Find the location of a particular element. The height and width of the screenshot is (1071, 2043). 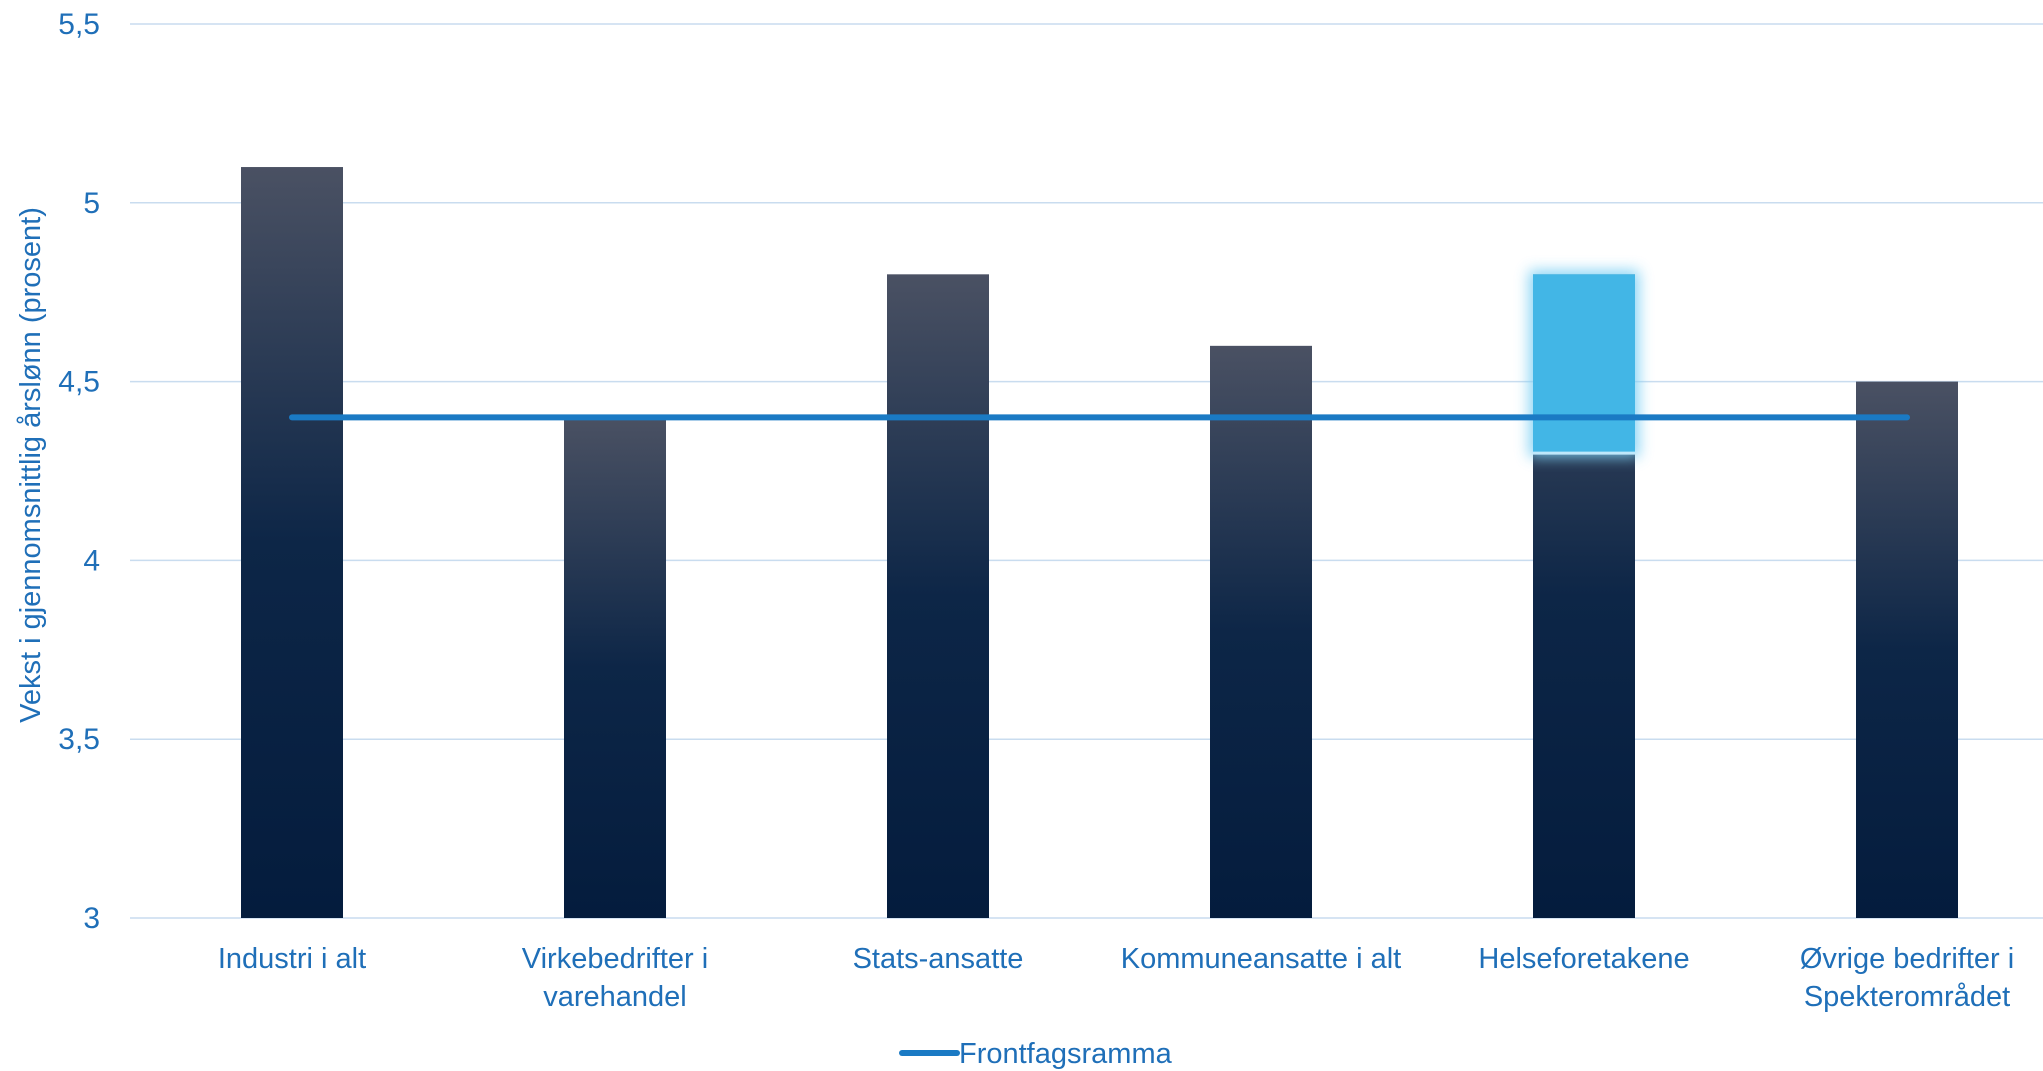

highlight-bar-segment is located at coordinates (1584, 364).